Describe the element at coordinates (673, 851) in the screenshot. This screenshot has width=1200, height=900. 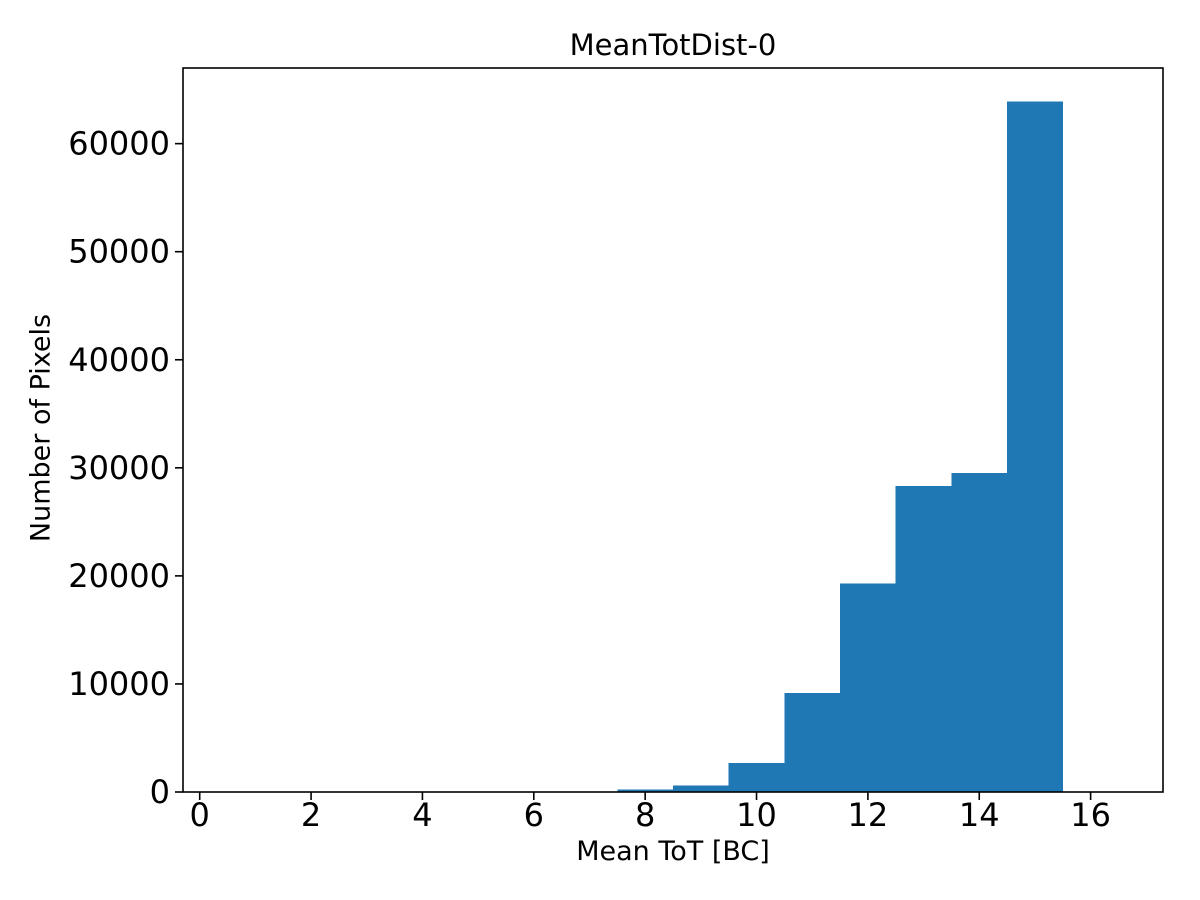
I see `x-axis-label: Mean ToT [BC]` at that location.